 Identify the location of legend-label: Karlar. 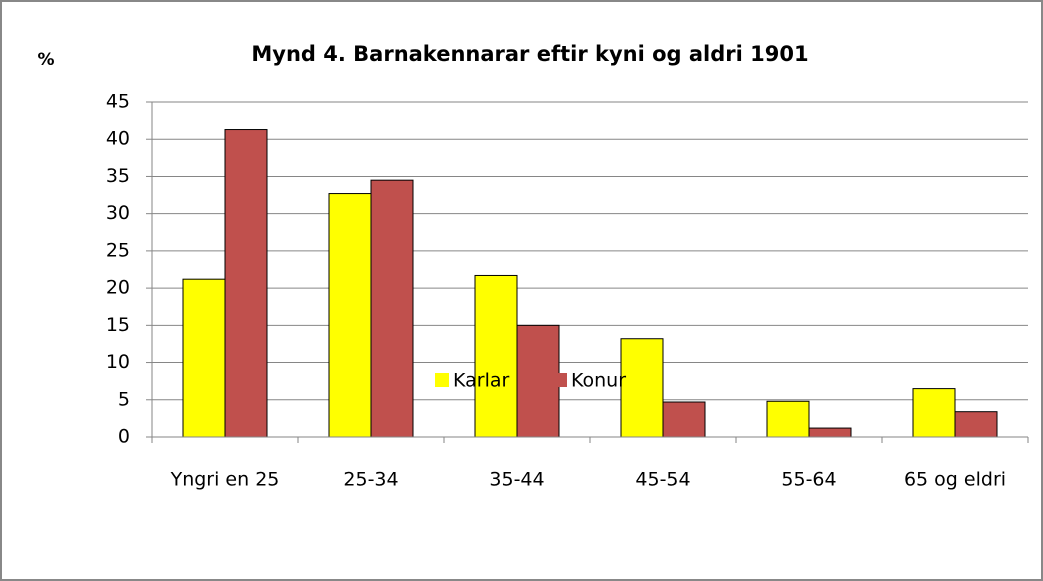
(481, 381).